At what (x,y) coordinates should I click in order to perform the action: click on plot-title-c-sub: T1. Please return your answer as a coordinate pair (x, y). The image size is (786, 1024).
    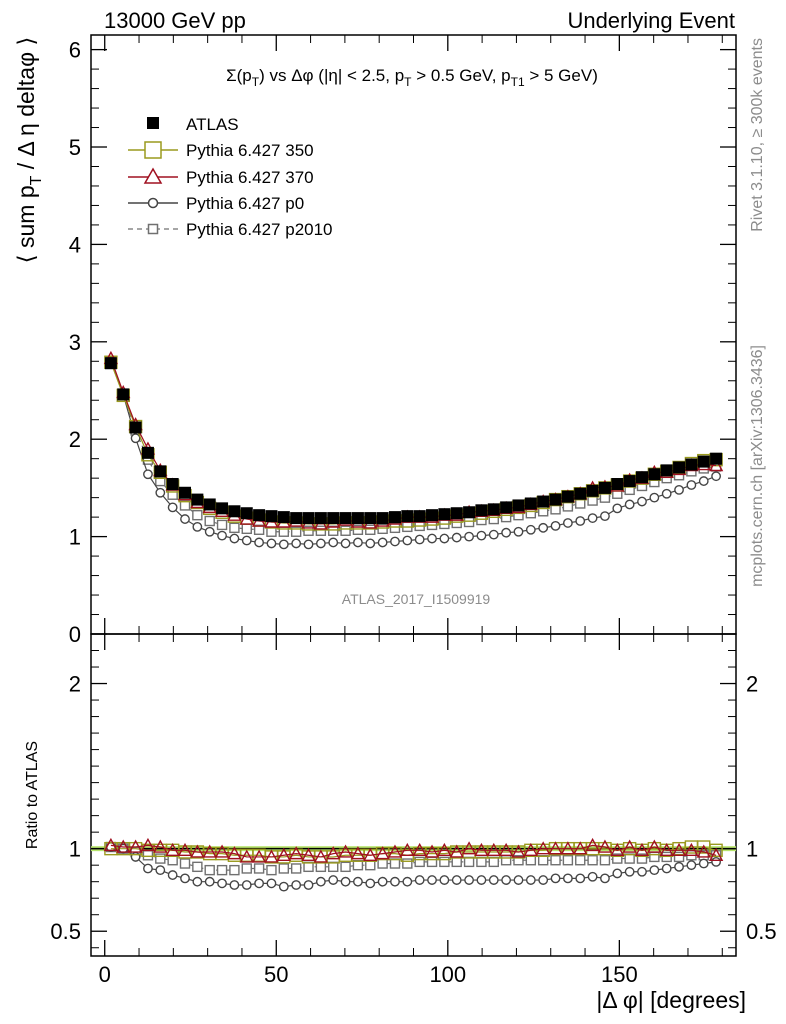
    Looking at the image, I should click on (518, 82).